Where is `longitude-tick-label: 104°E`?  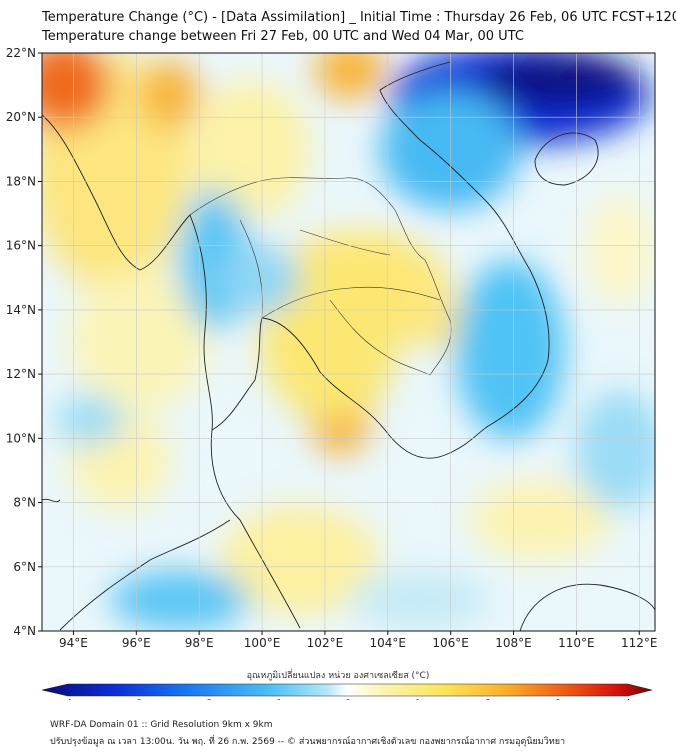 longitude-tick-label: 104°E is located at coordinates (388, 643).